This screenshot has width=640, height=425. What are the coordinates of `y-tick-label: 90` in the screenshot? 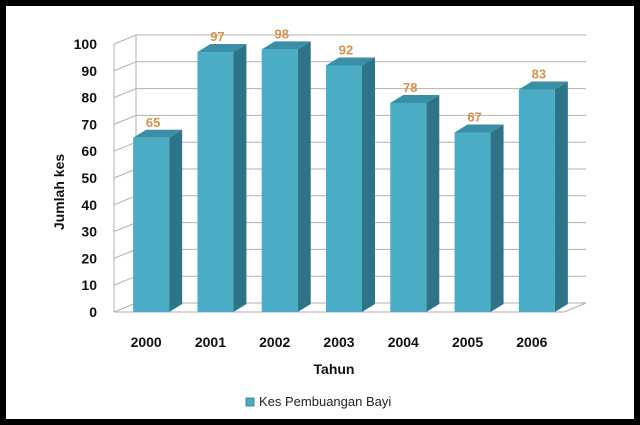 It's located at (89, 71).